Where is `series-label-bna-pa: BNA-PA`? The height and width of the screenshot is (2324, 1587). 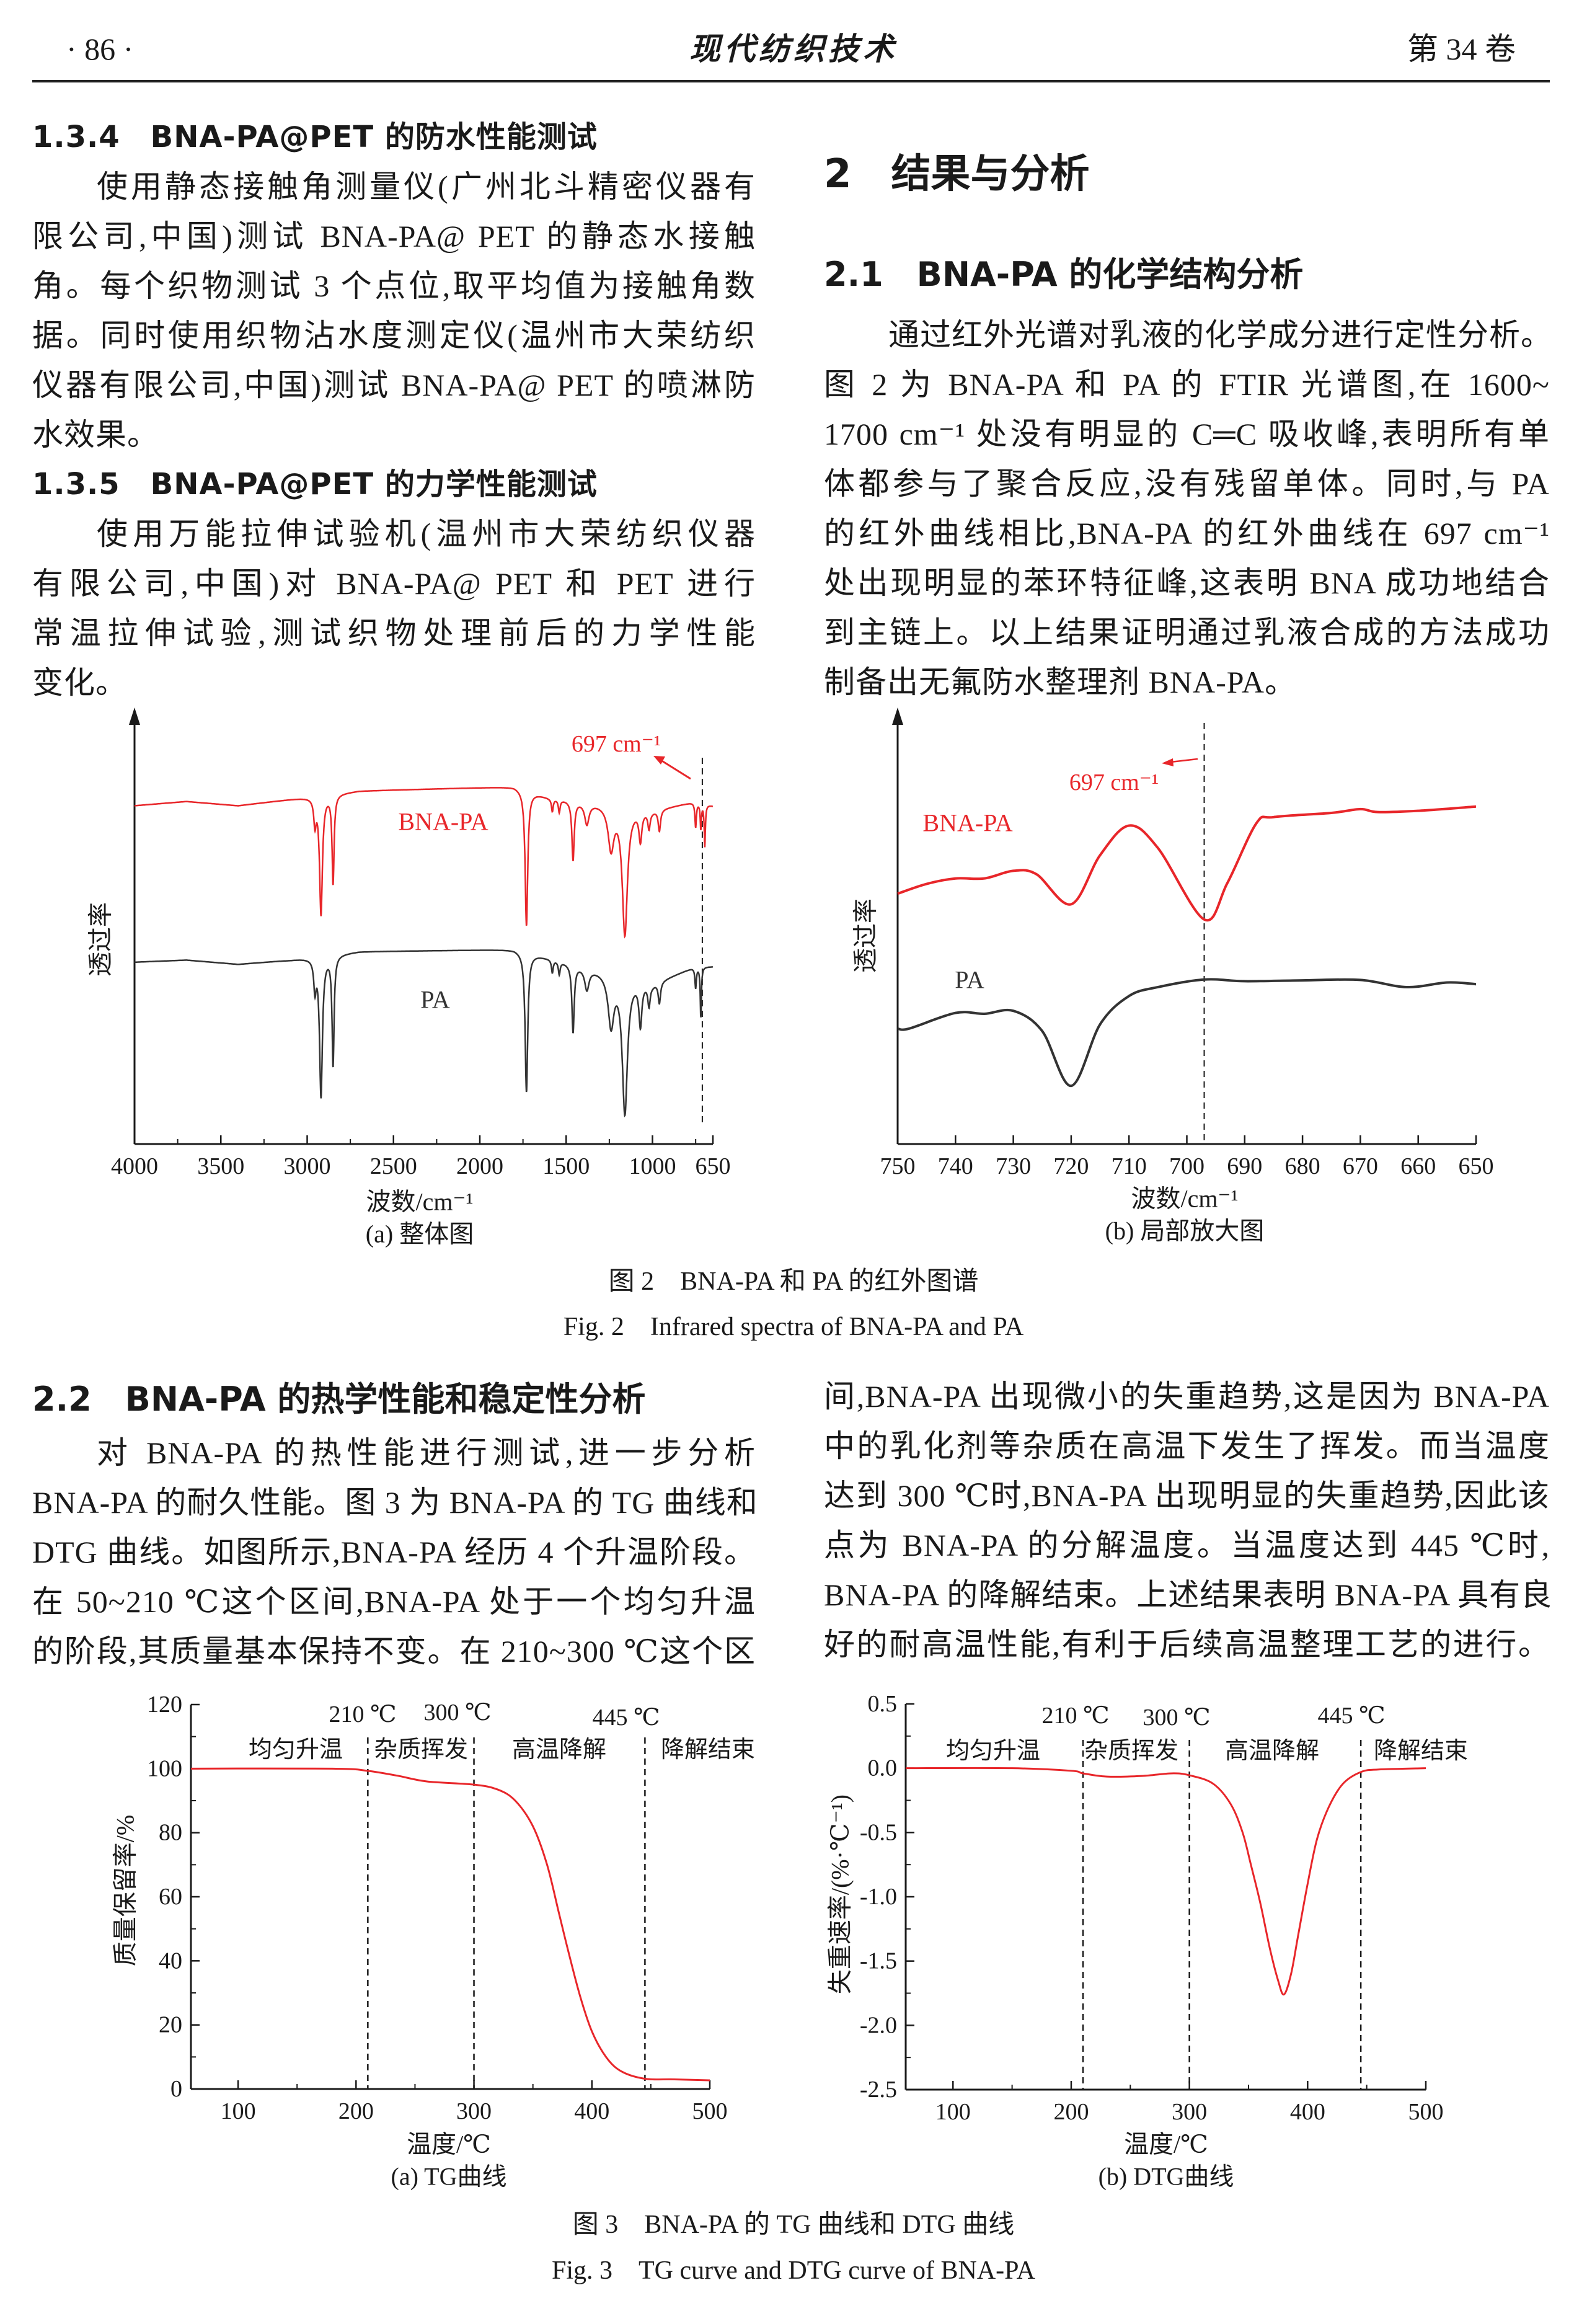 series-label-bna-pa: BNA-PA is located at coordinates (967, 823).